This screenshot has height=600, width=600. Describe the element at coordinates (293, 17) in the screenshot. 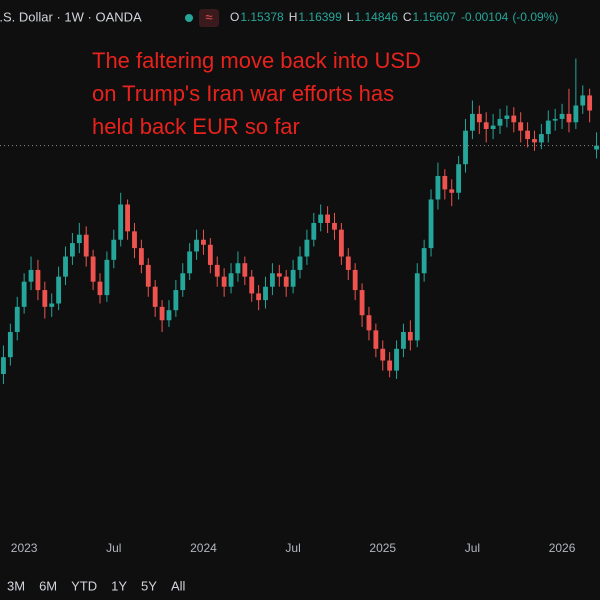

I see `ohlc-label: H` at that location.